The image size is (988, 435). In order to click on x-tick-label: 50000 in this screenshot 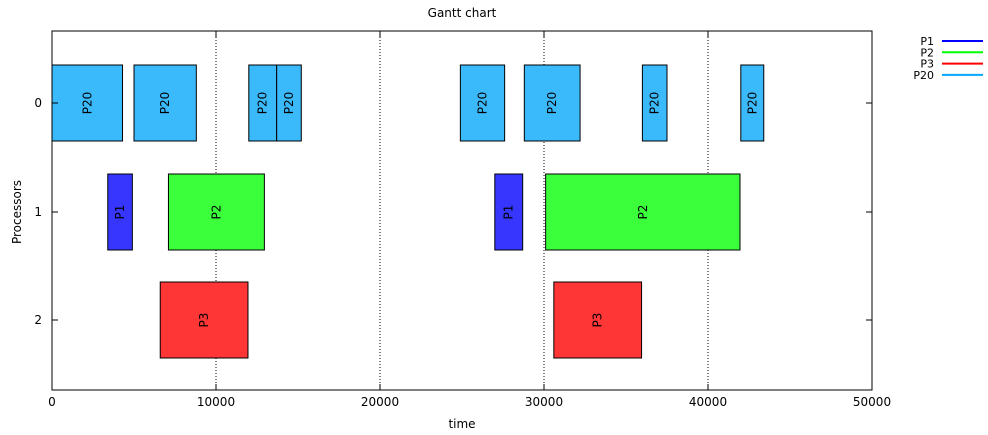, I will do `click(872, 402)`.